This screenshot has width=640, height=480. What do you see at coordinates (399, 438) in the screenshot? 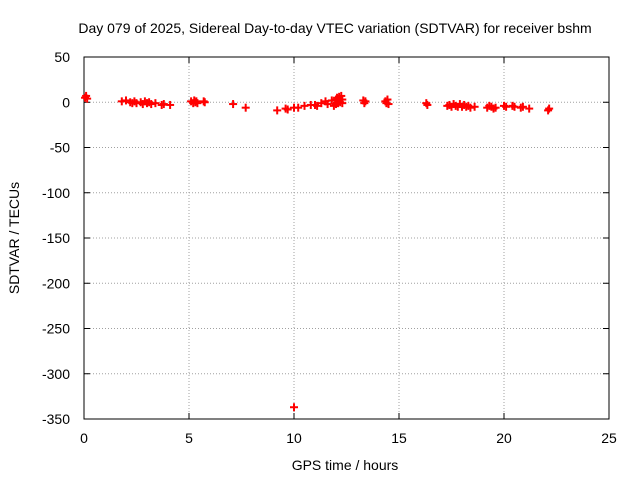
I see `x-tick-label: 15` at bounding box center [399, 438].